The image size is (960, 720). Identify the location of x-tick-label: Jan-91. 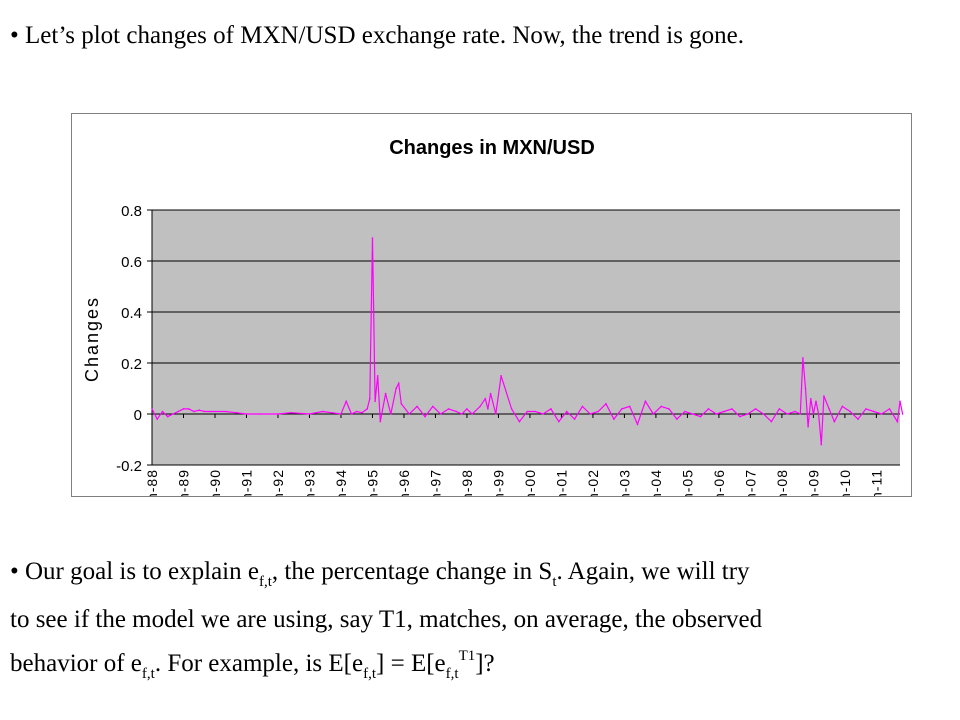
(246, 482).